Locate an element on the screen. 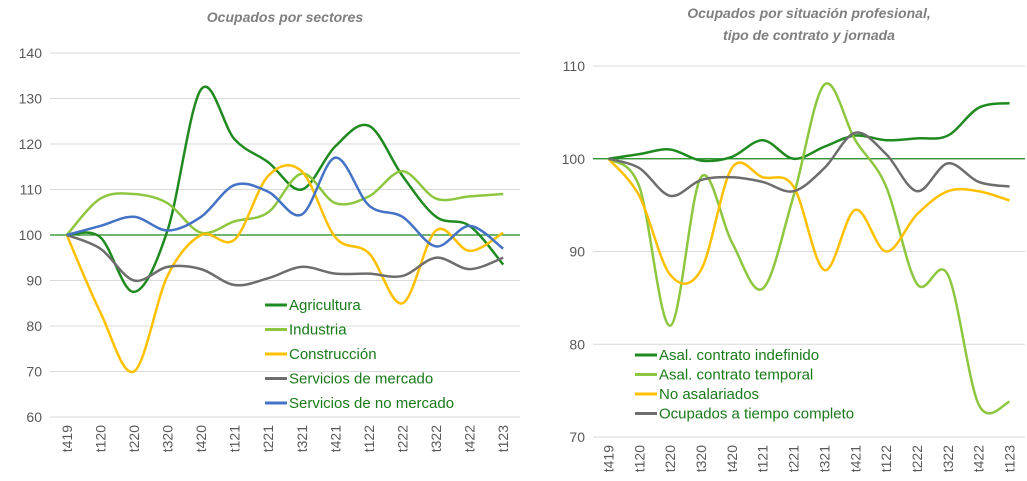 Image resolution: width=1027 pixels, height=481 pixels. y-tick-label: 60 is located at coordinates (34, 417).